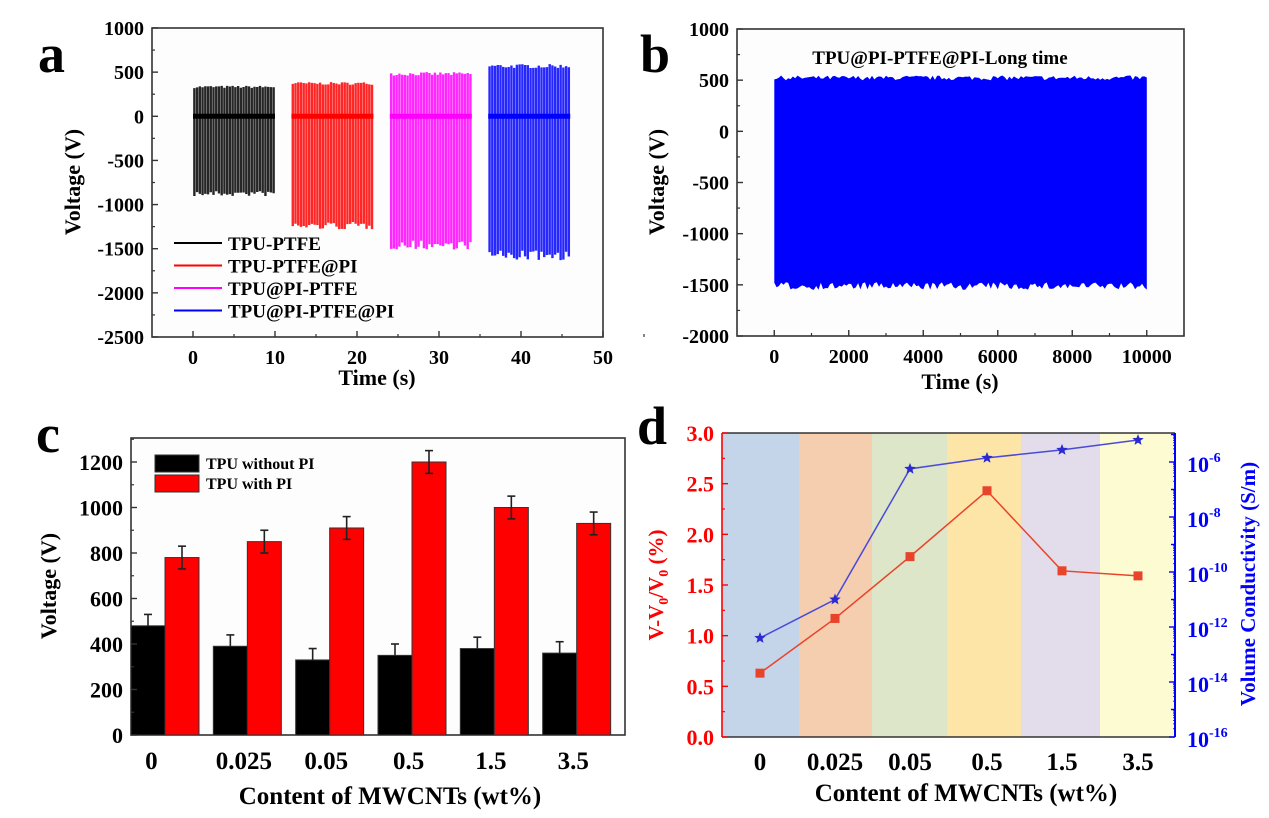 The height and width of the screenshot is (818, 1269). What do you see at coordinates (529, 162) in the screenshot?
I see `series-TPU@PI-PTFE@PI` at bounding box center [529, 162].